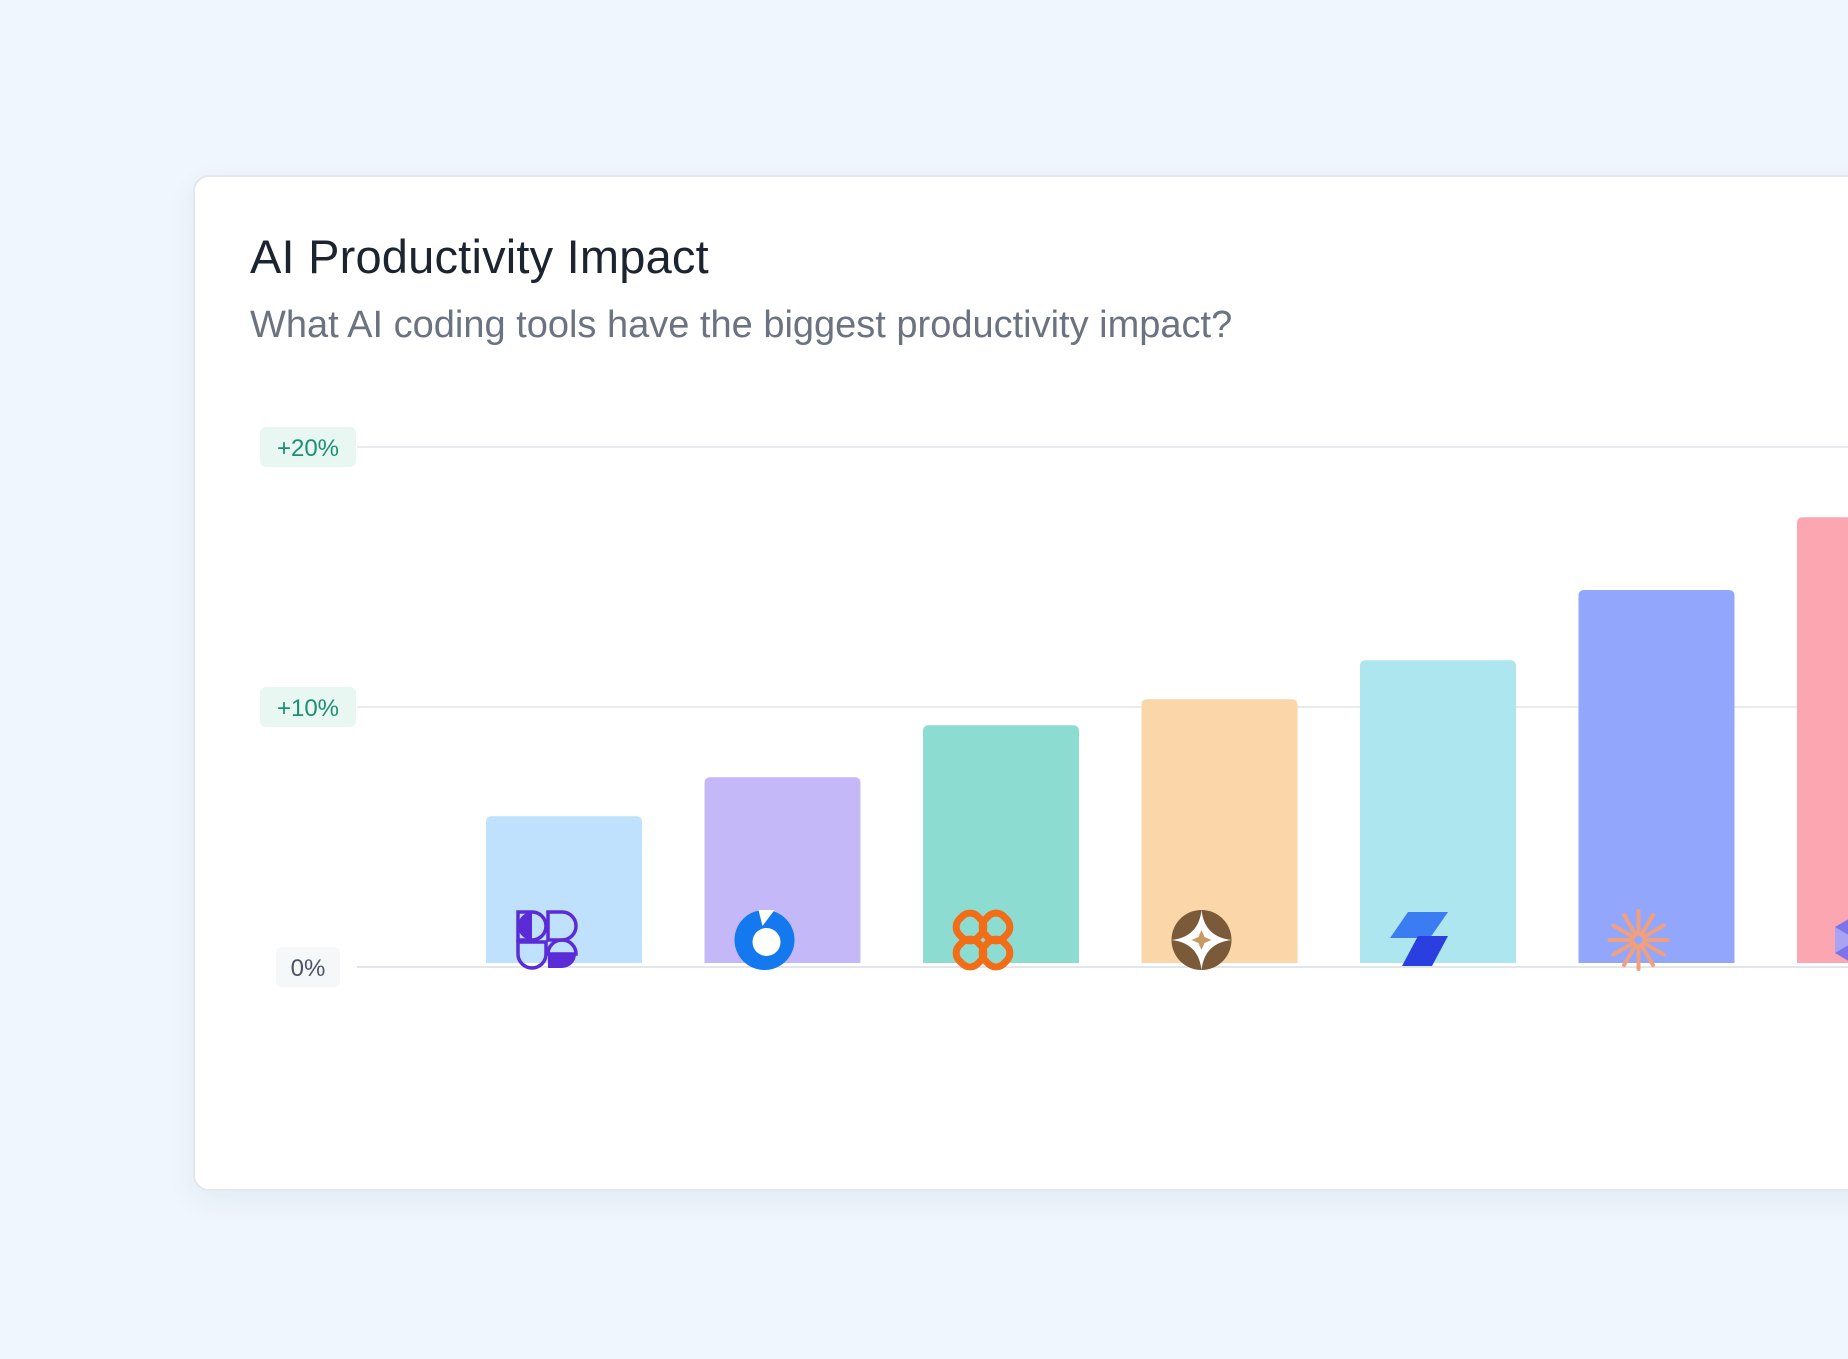  I want to click on compass-star-logo-icon, so click(1201, 940).